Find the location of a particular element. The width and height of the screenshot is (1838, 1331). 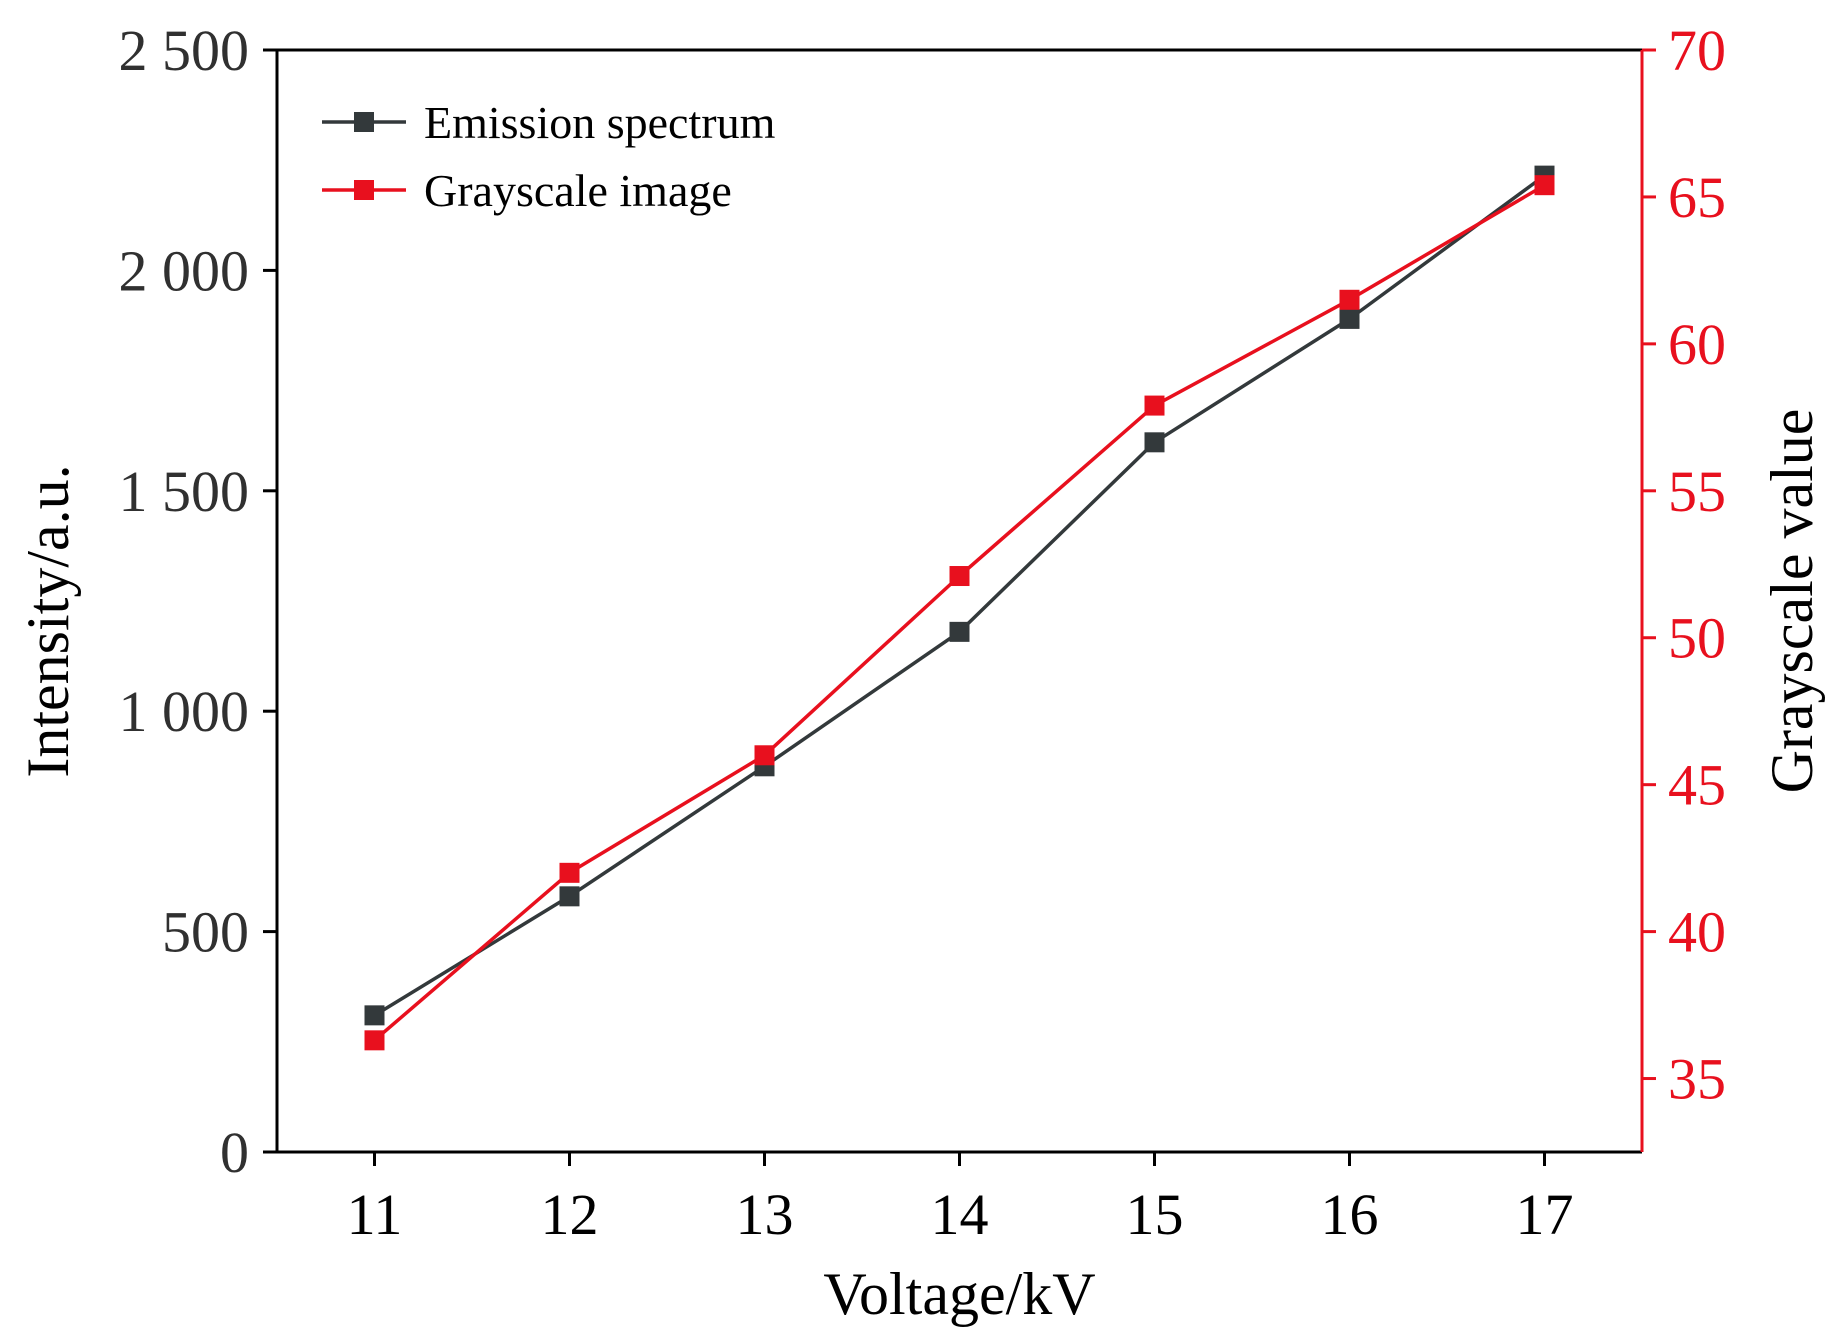

y-left-tick-label: 2 500 is located at coordinates (184, 50).